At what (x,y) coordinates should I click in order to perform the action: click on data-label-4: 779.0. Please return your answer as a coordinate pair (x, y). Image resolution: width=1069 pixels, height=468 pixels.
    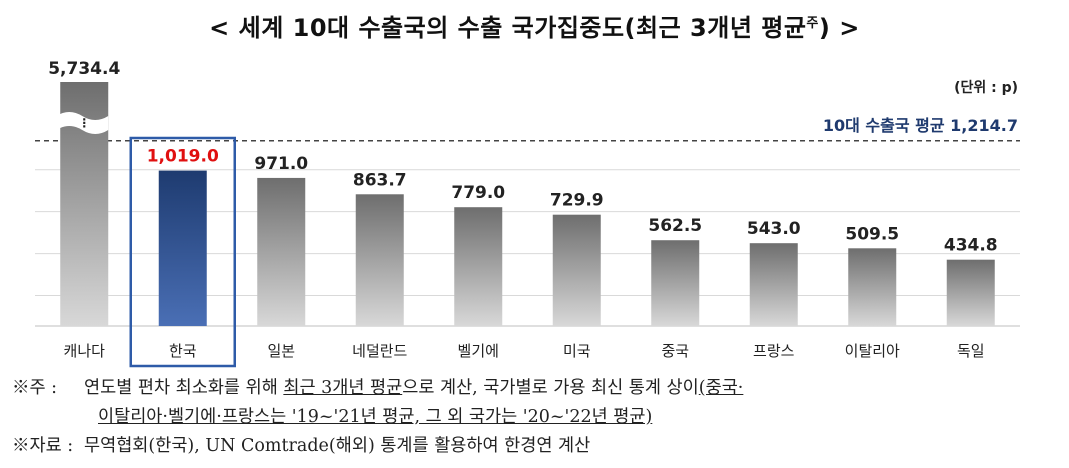
    Looking at the image, I should click on (478, 193).